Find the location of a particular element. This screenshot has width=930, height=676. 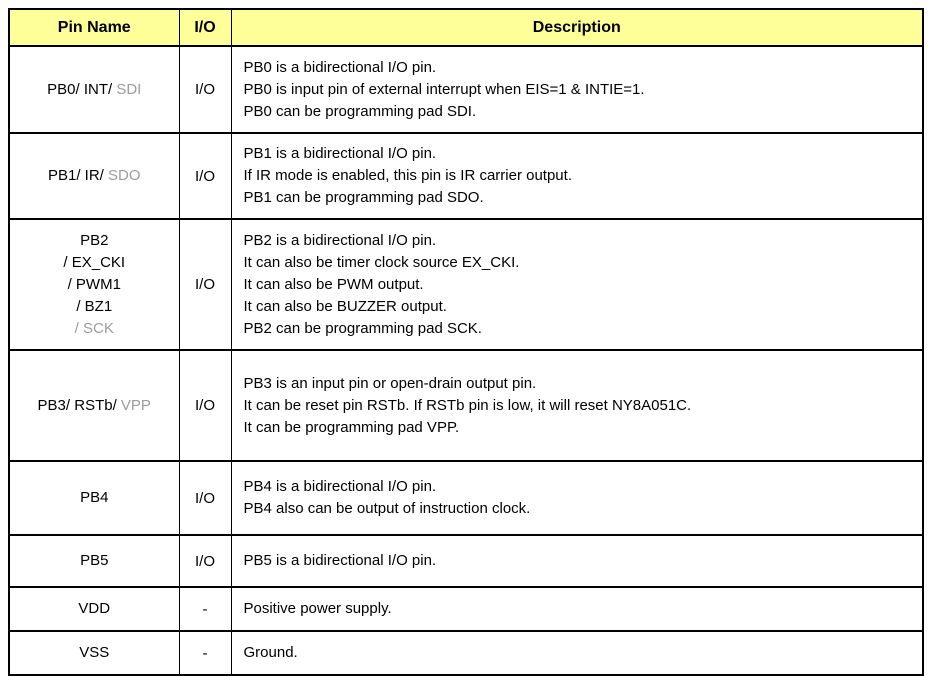

description-cell: PB5 is a bidirectional I/O pin. is located at coordinates (577, 561).